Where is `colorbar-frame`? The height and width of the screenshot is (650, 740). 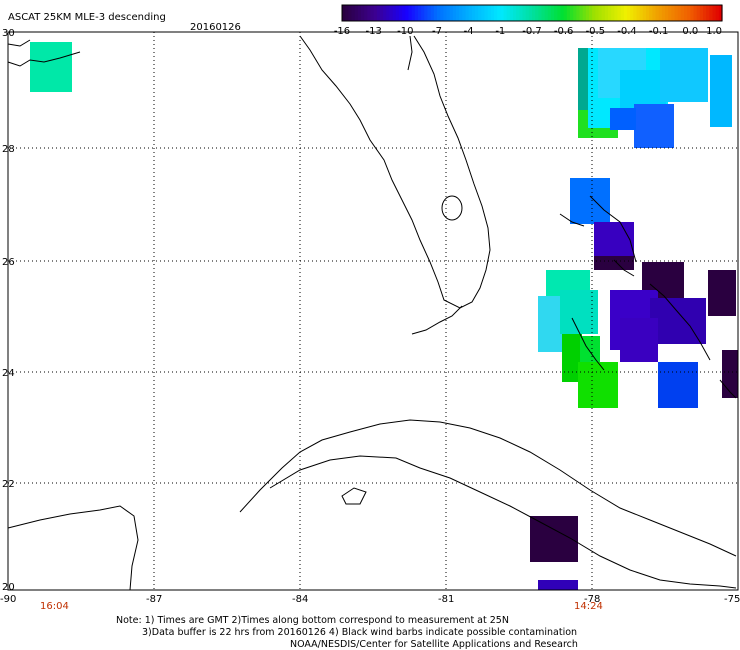 colorbar-frame is located at coordinates (532, 13).